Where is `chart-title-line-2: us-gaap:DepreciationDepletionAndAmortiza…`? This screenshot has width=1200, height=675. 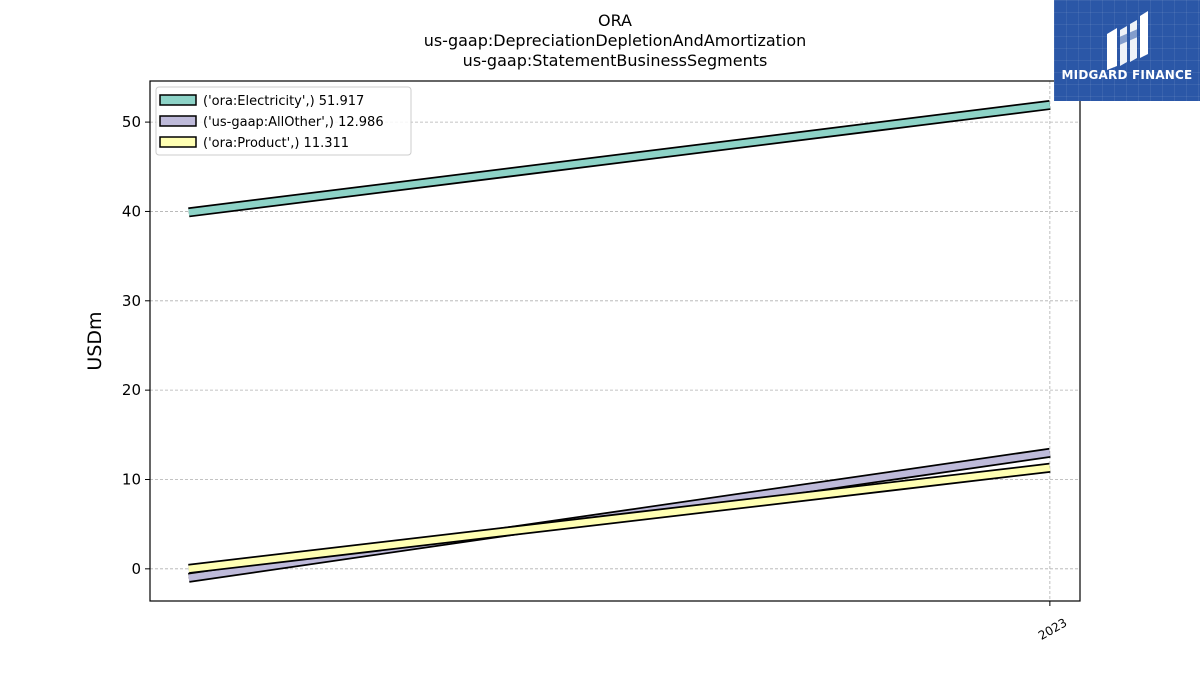 chart-title-line-2: us-gaap:DepreciationDepletionAndAmortiza… is located at coordinates (615, 40).